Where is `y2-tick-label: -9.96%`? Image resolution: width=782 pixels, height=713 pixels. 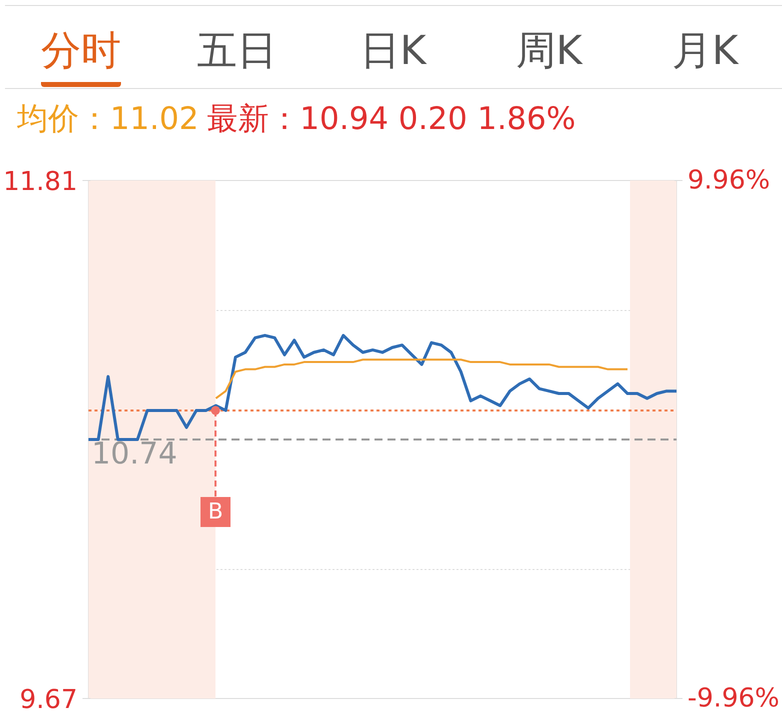 y2-tick-label: -9.96% is located at coordinates (734, 698).